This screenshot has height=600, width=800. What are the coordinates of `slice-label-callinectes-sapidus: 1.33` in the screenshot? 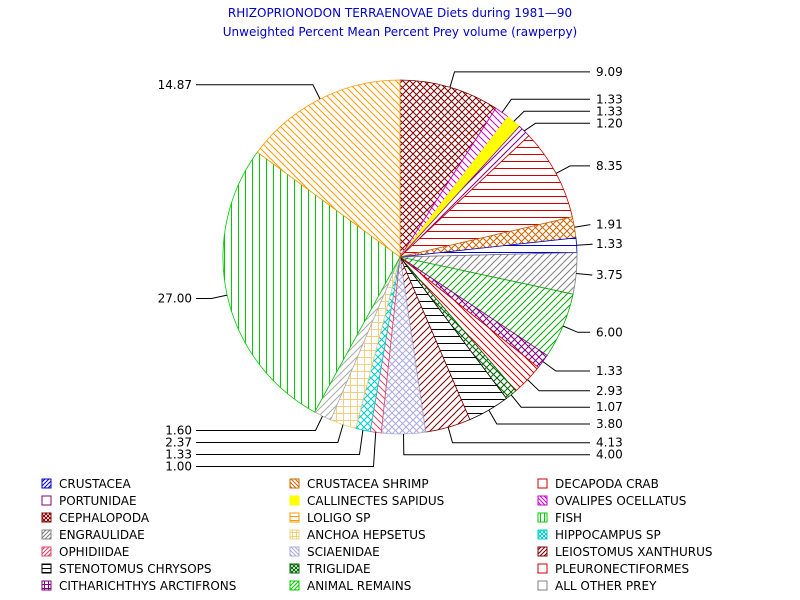 It's located at (609, 111).